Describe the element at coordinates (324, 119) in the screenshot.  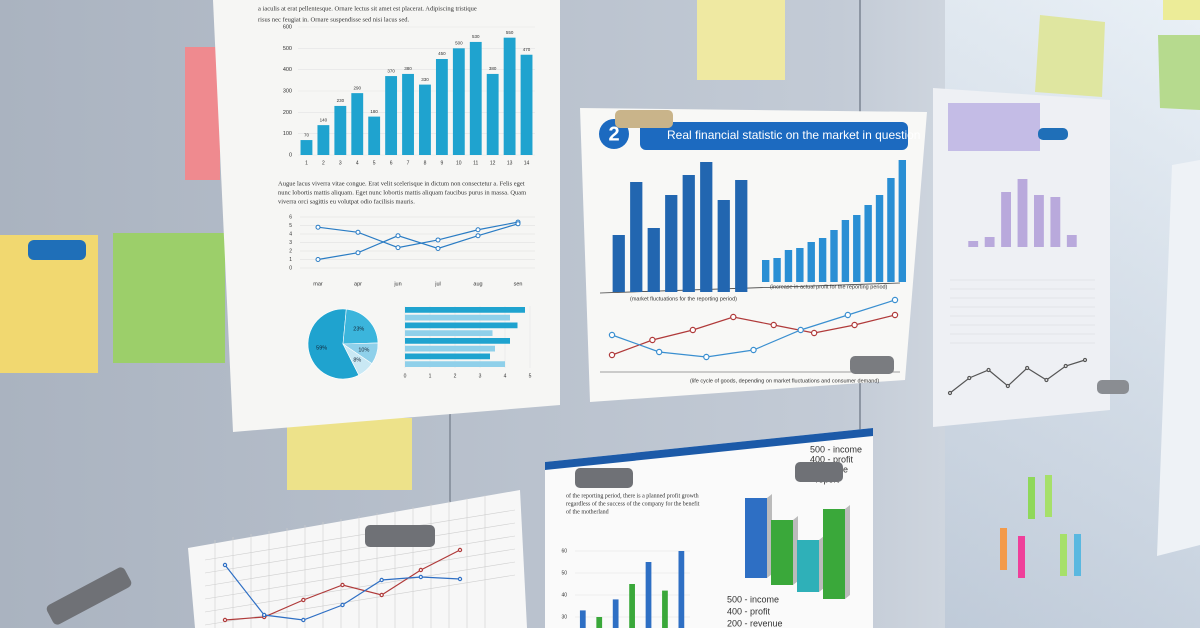
I see `value-label: 140` at that location.